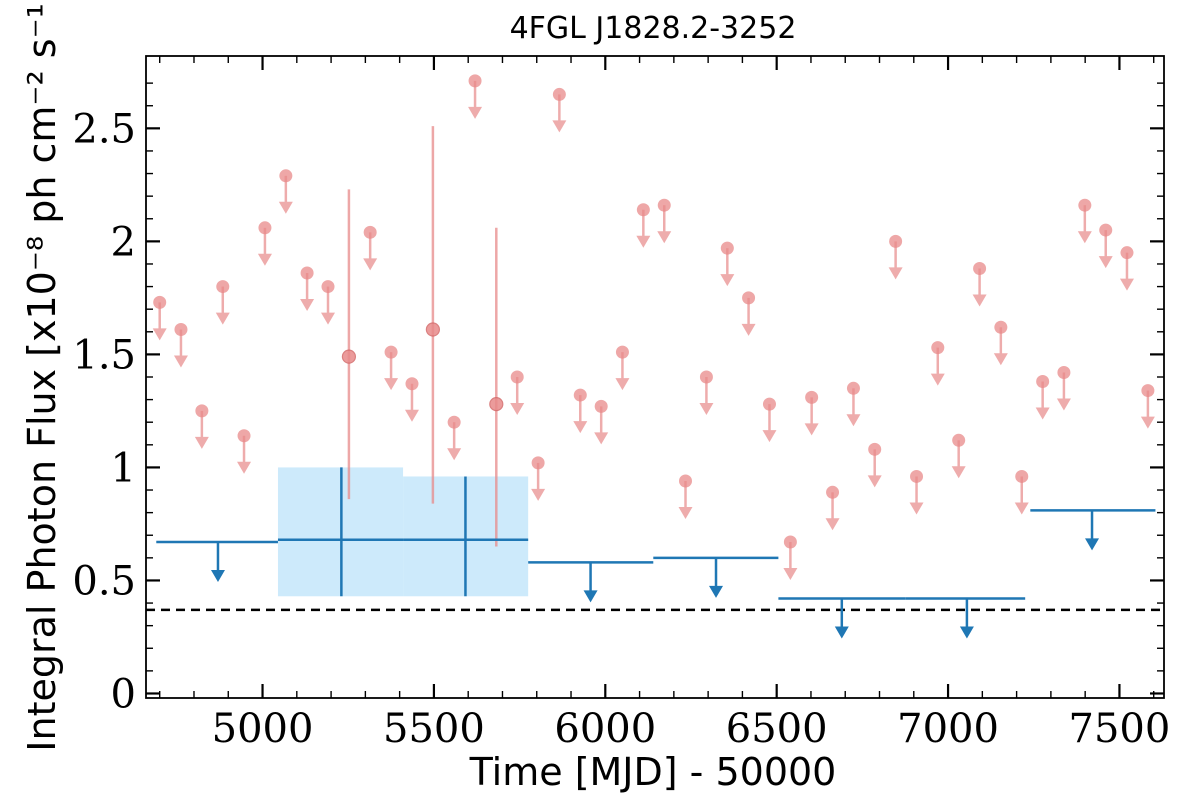  I want to click on short-bin-detection-marker, so click(349, 356).